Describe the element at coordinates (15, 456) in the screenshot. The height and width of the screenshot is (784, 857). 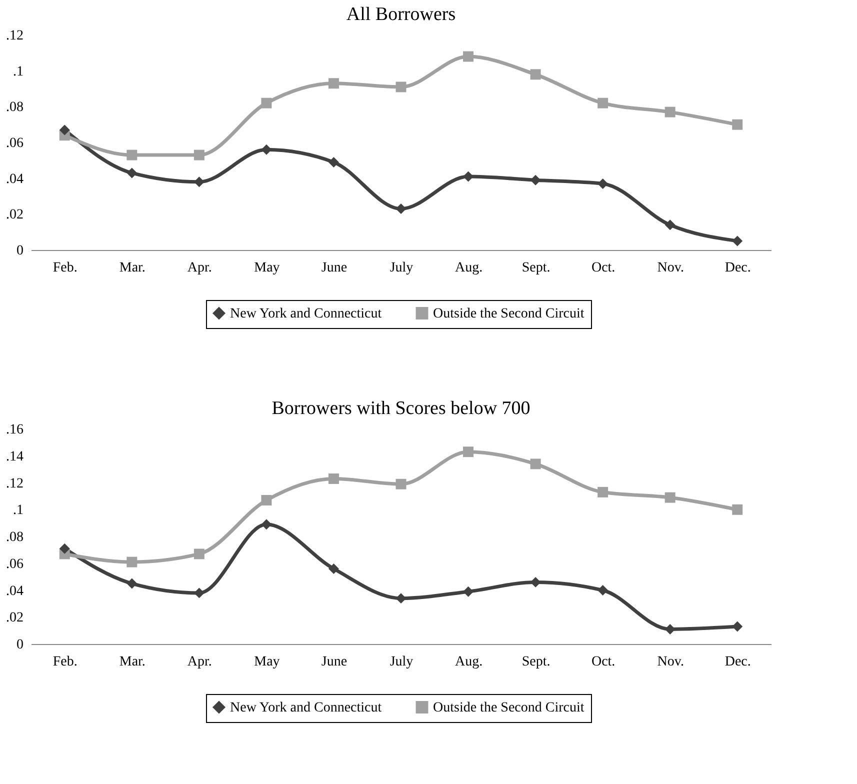
I see `y-tick-label: .14` at that location.